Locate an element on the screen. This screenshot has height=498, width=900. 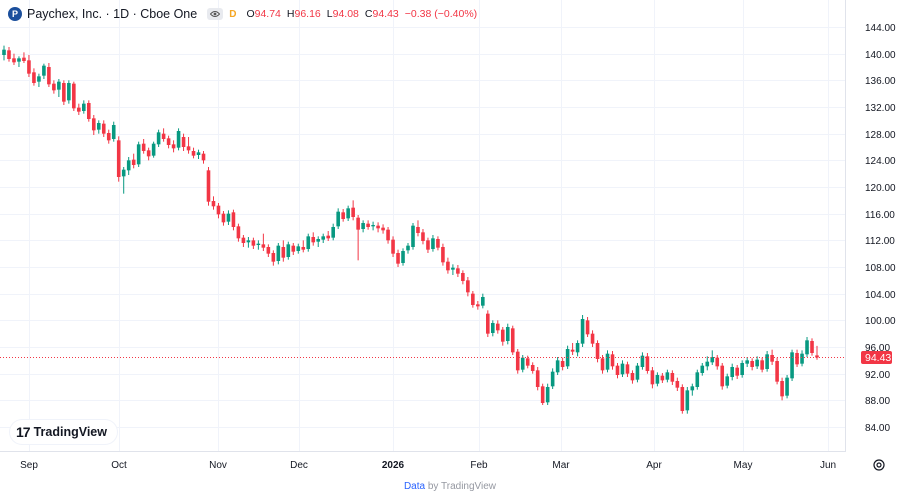
time-axis: Sep Oct Nov Dec 2026 Feb Mar Apr May Jun is located at coordinates (428, 465).